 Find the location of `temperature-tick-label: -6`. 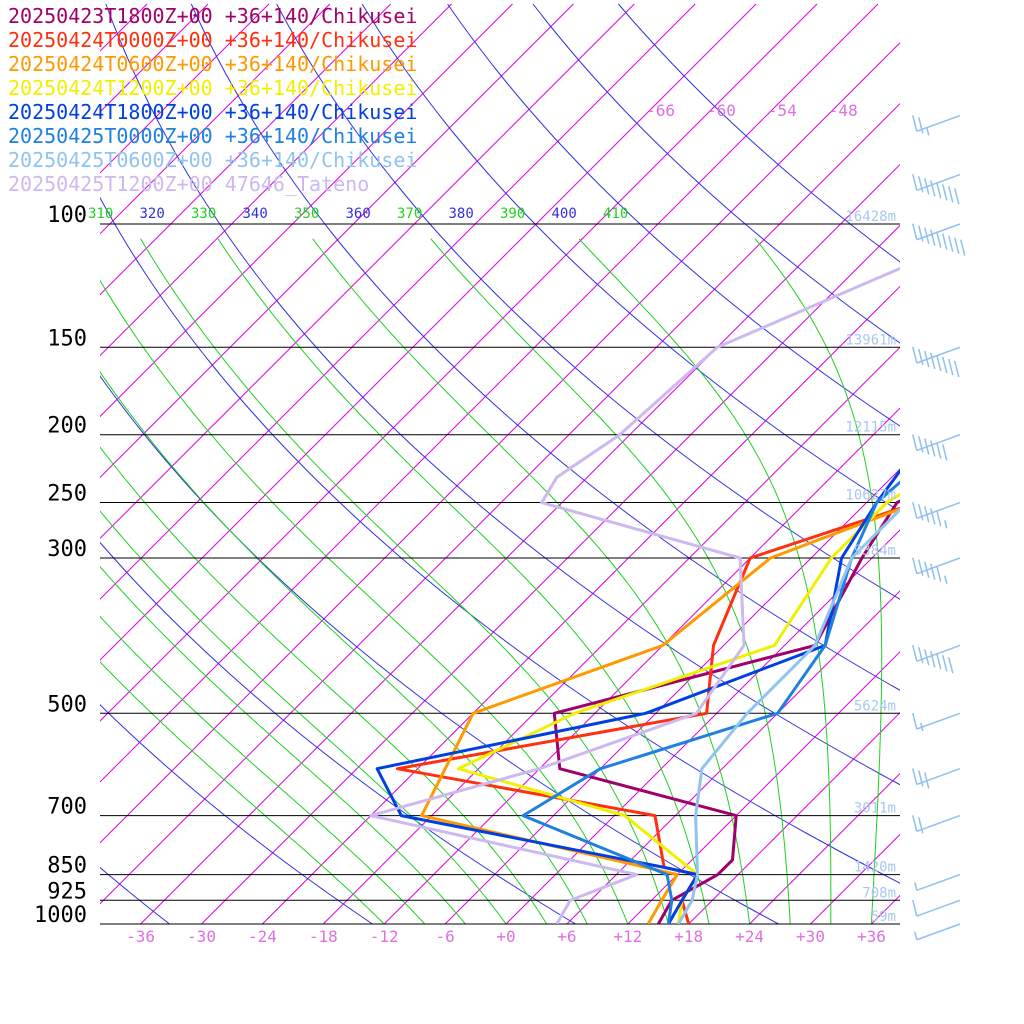

temperature-tick-label: -6 is located at coordinates (444, 936).